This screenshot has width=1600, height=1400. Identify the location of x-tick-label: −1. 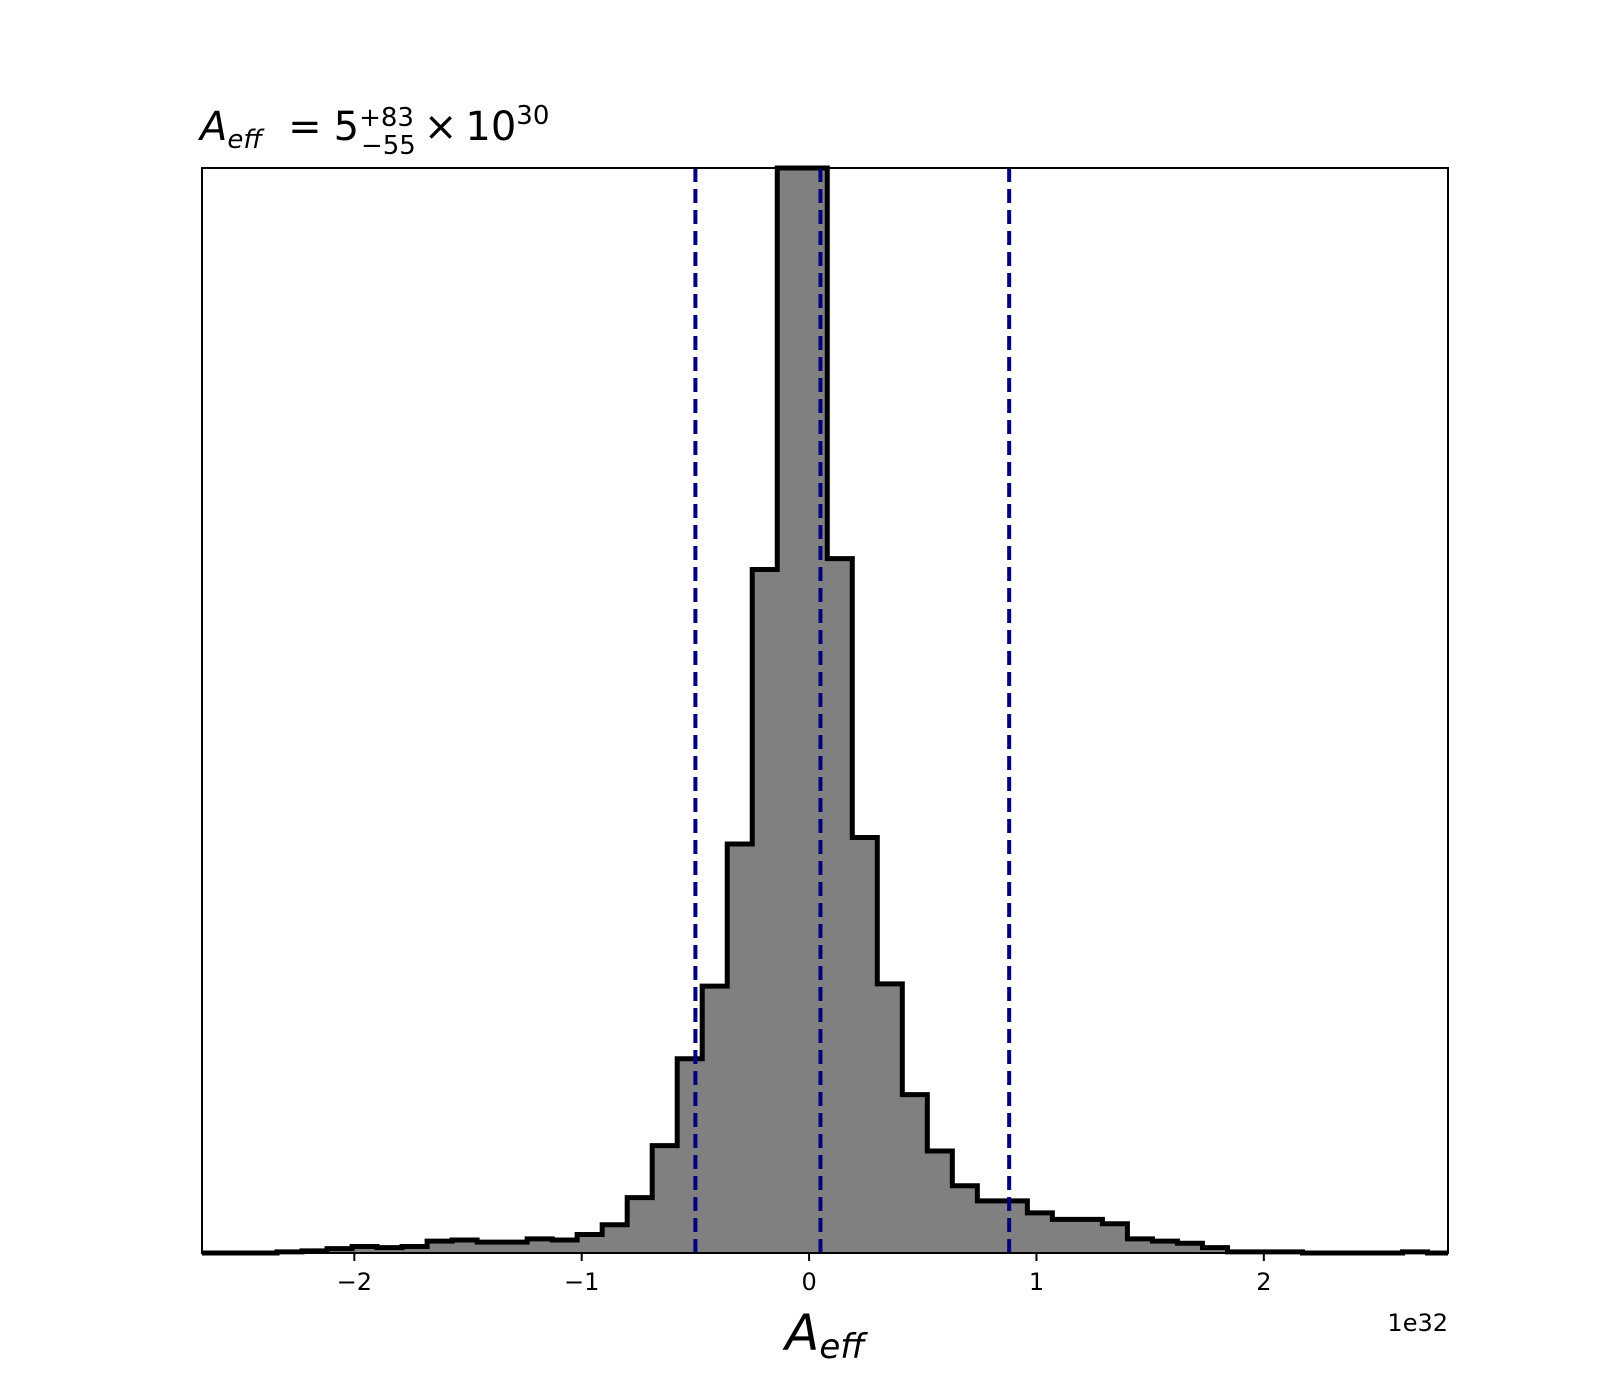
(581, 1282).